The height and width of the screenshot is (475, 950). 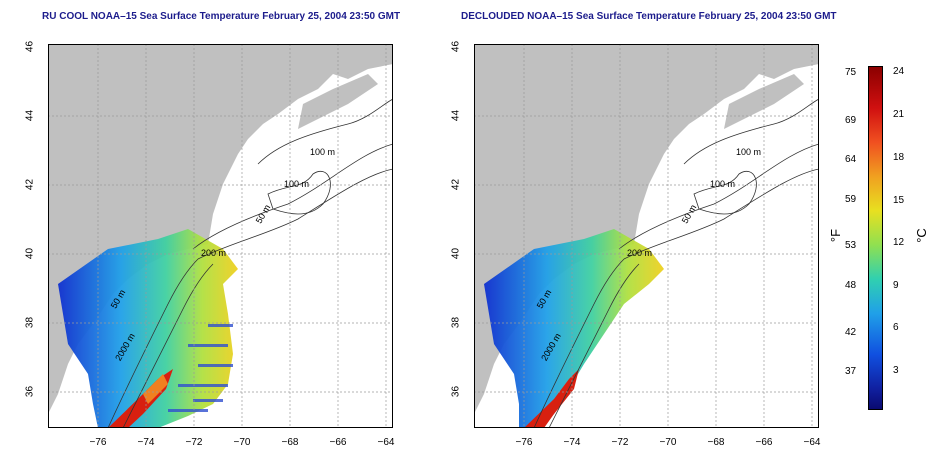 I want to click on fahrenheit-tick: 64, so click(x=851, y=159).